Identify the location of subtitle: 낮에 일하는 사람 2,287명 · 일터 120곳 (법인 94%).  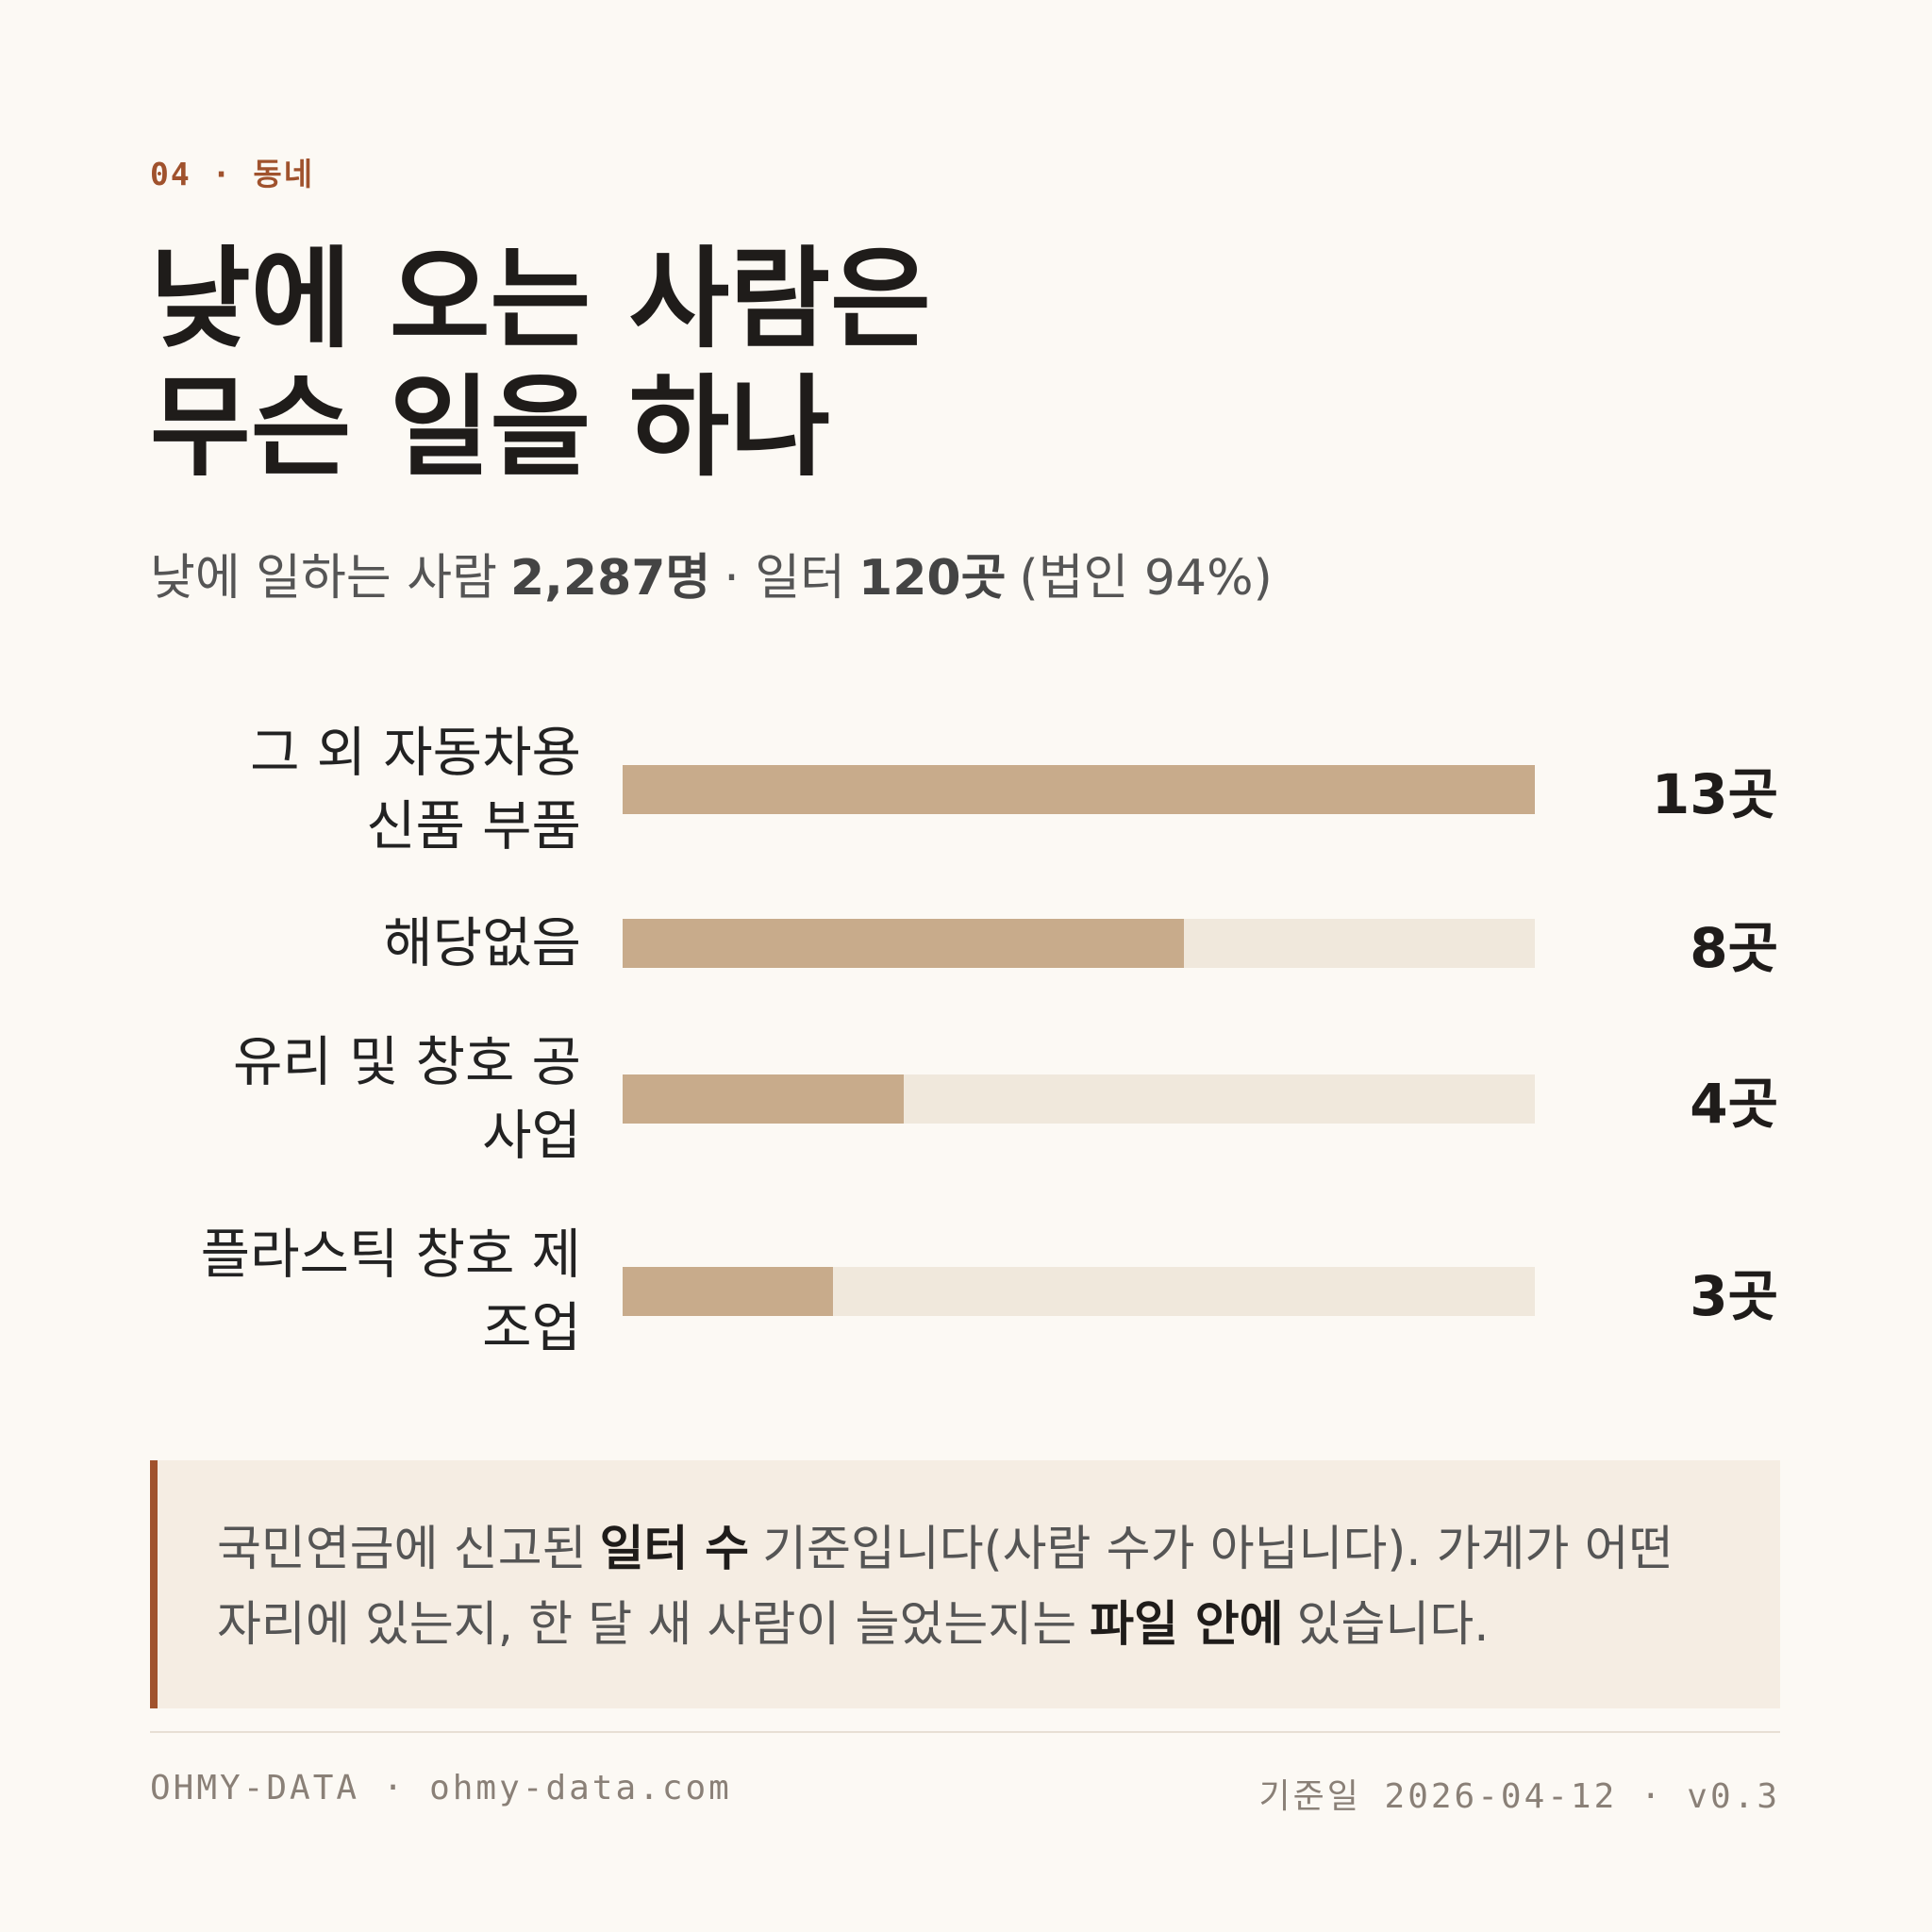
(718, 573).